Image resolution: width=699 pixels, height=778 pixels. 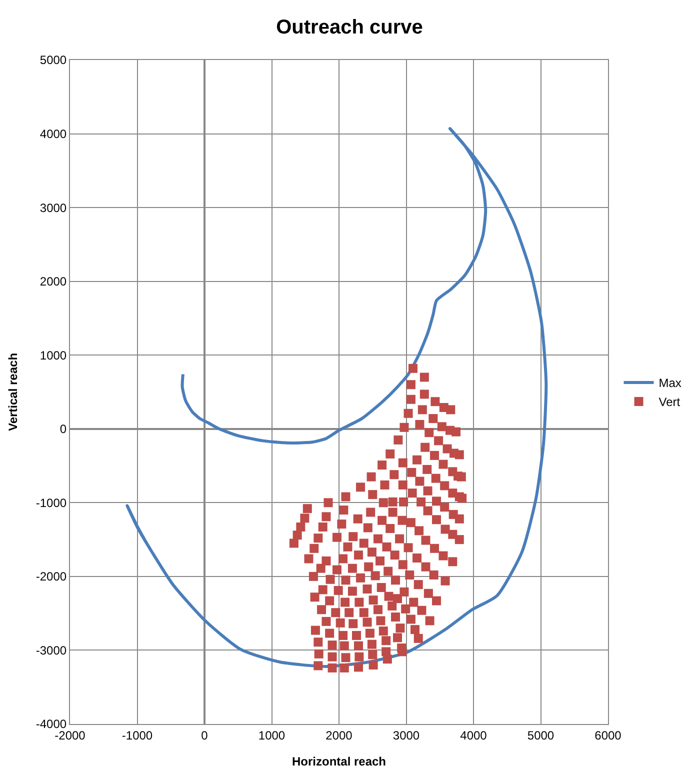 What do you see at coordinates (13, 392) in the screenshot?
I see `y-axis-title: Vertical reach` at bounding box center [13, 392].